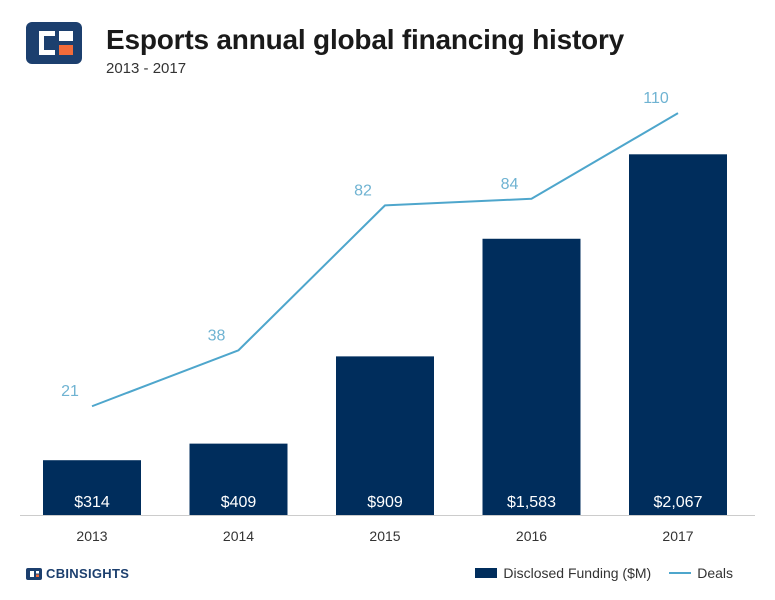 The height and width of the screenshot is (600, 775). I want to click on chart-subtitle: 2013 - 2017, so click(146, 68).